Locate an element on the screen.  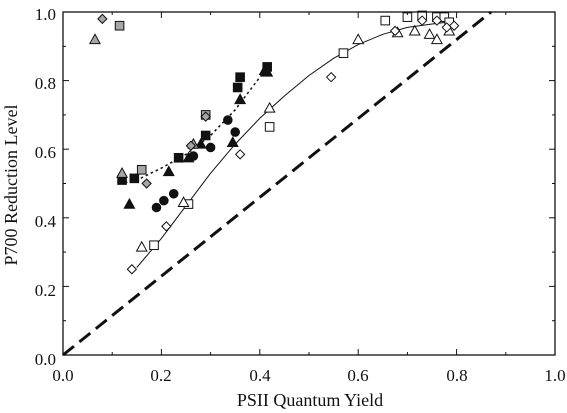
x-tick-label: 0.4 is located at coordinates (260, 375).